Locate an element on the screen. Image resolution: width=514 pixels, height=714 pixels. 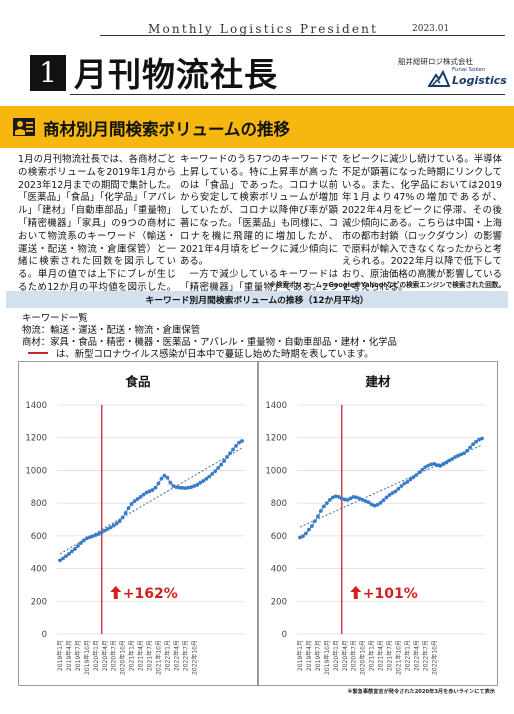
company-logo: Funai Soken Logistics is located at coordinates (468, 79).